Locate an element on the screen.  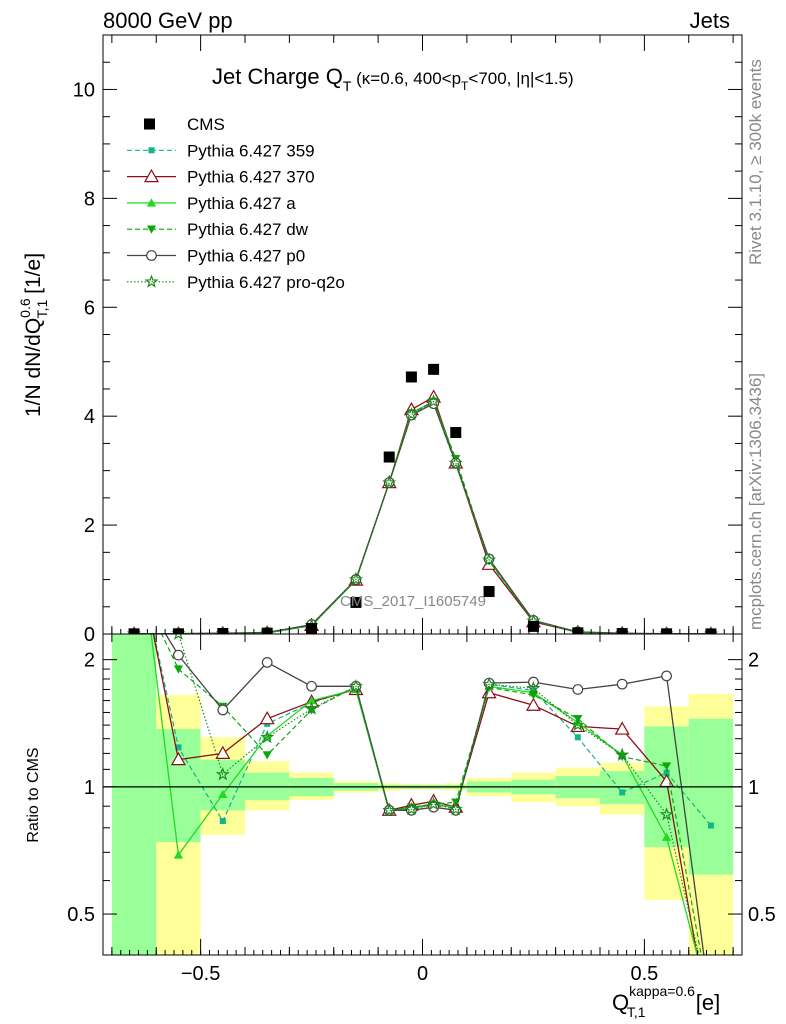
ytick-label-1: 2 is located at coordinates (89, 526).